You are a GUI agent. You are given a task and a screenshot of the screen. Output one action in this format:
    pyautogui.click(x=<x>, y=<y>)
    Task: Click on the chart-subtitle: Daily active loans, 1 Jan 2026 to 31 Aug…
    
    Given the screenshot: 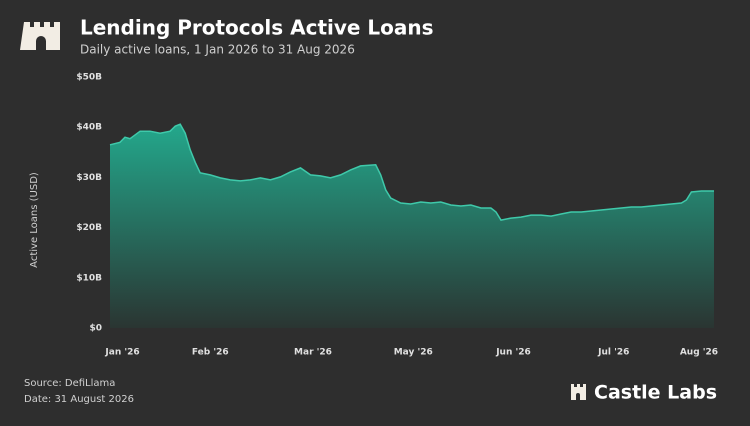 What is the action you would take?
    pyautogui.click(x=217, y=50)
    